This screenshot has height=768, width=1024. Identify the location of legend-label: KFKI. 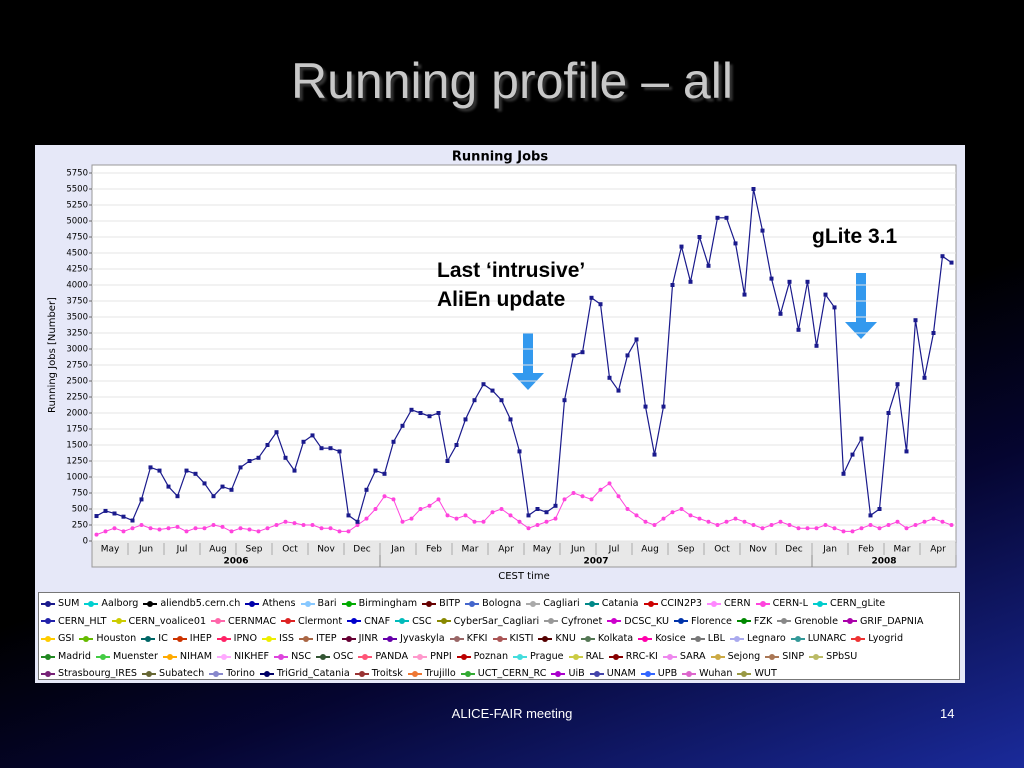
(477, 639).